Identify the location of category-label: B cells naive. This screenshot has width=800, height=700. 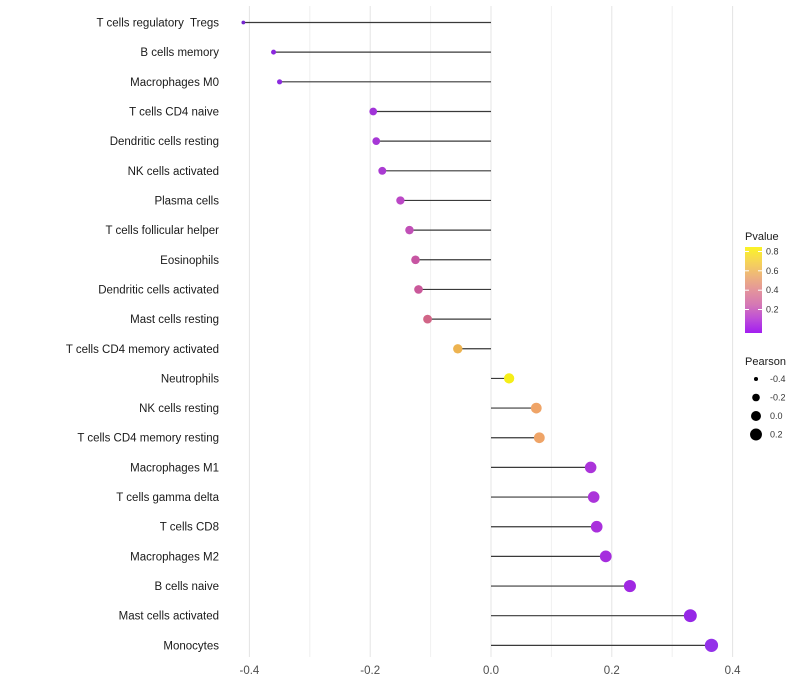
(186, 587).